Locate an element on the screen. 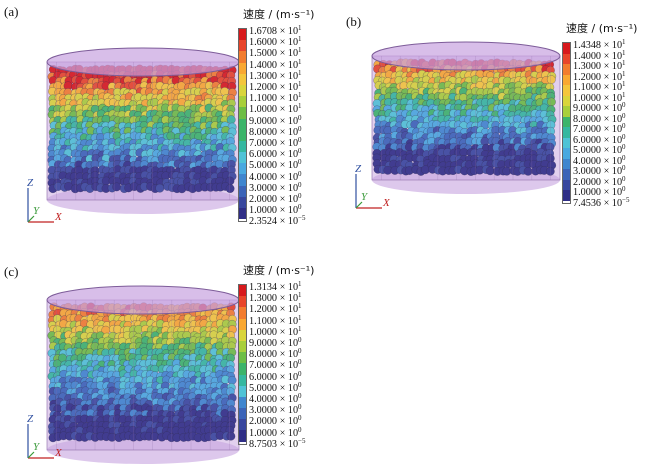 Image resolution: width=656 pixels, height=476 pixels. legend-tick-label: 7.4536 × 10⁻⁵ is located at coordinates (601, 202).